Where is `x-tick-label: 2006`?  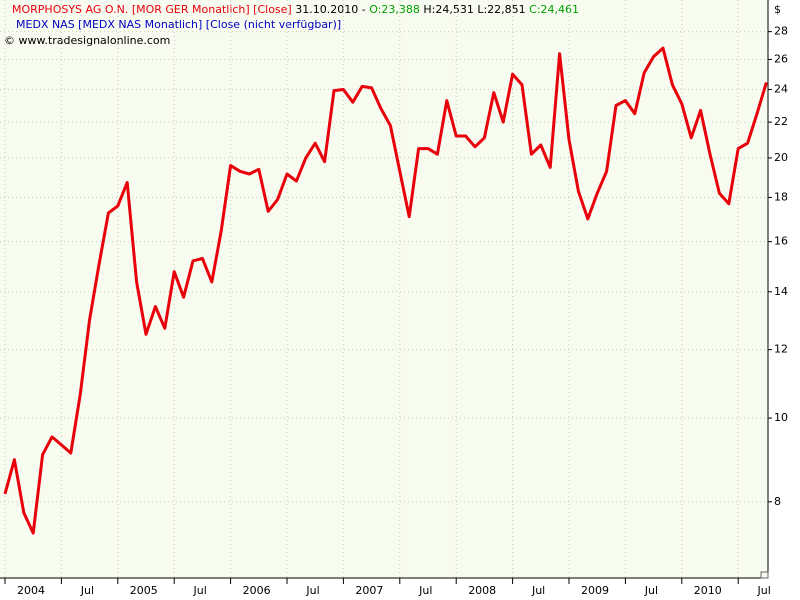 x-tick-label: 2006 is located at coordinates (257, 590).